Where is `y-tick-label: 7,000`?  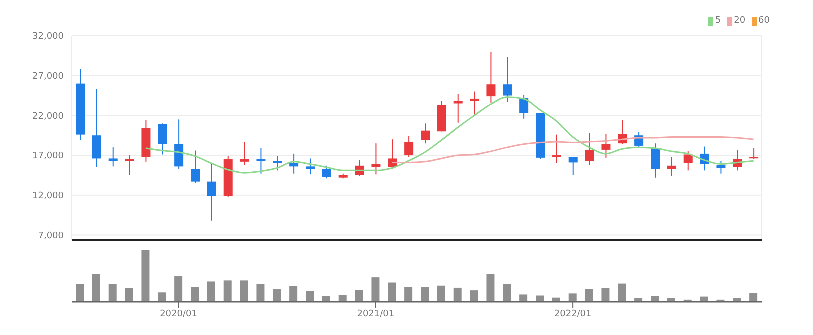
y-tick-label: 7,000 is located at coordinates (51, 236).